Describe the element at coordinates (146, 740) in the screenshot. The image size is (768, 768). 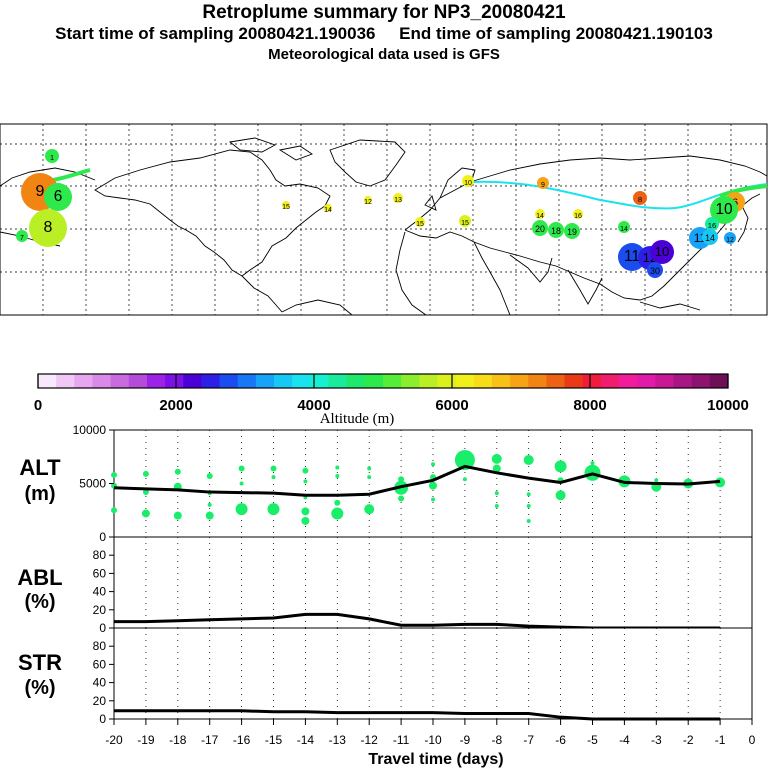
I see `x-tick-label: -19` at that location.